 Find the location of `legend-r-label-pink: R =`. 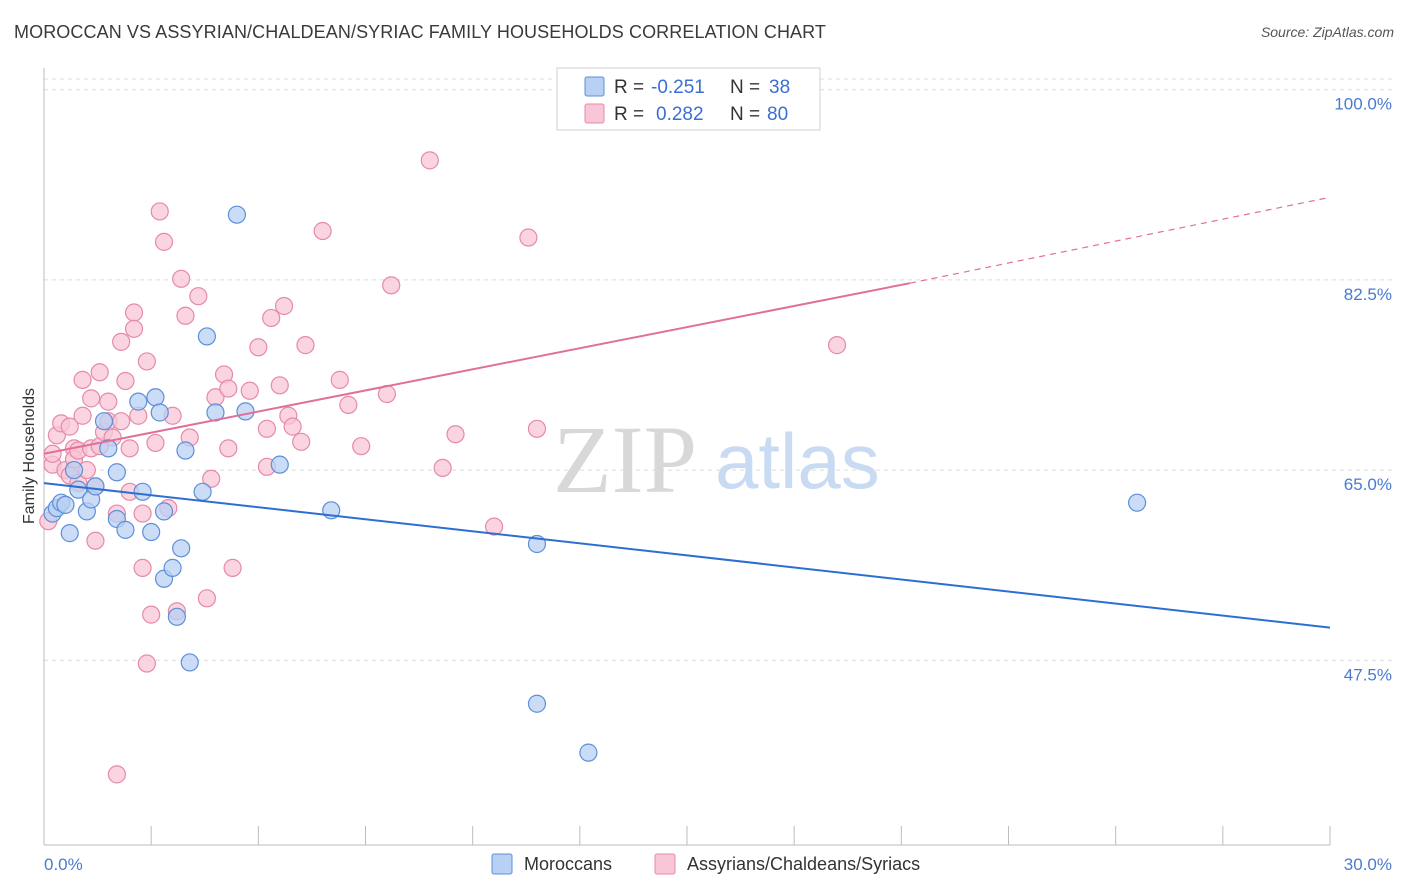

legend-r-label-pink: R = is located at coordinates (629, 114).